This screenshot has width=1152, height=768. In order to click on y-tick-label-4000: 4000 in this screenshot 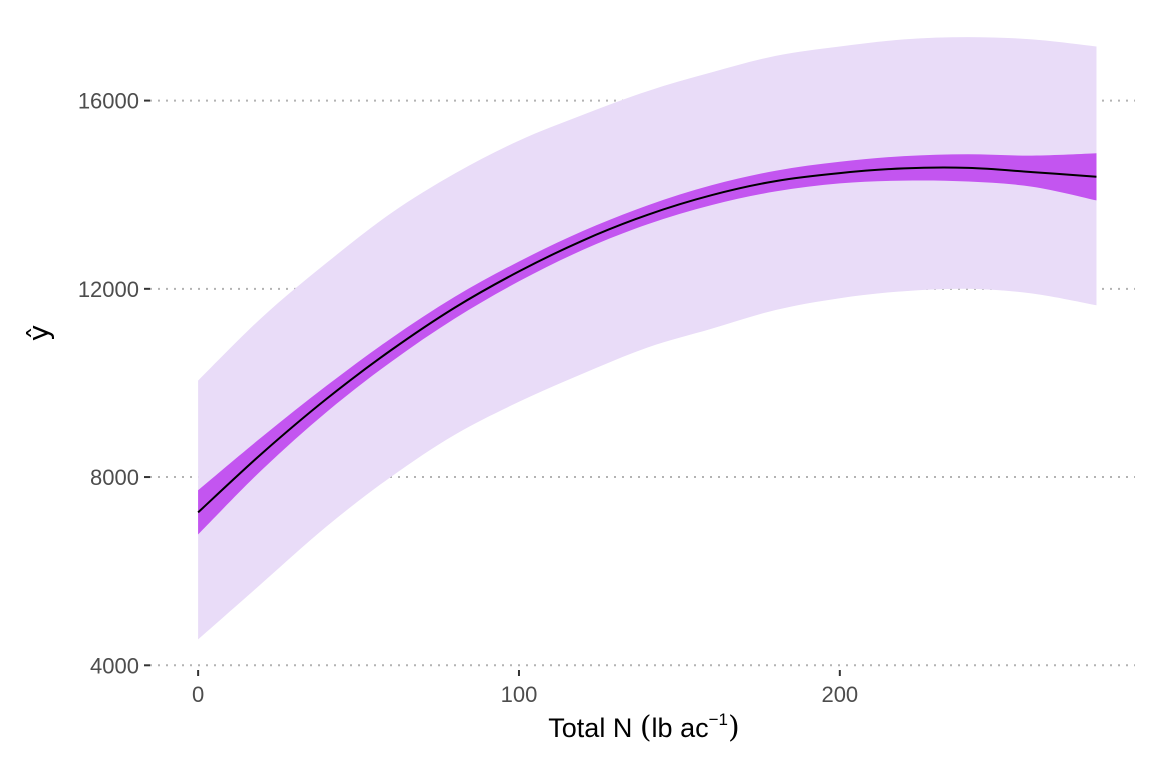, I will do `click(114, 665)`.